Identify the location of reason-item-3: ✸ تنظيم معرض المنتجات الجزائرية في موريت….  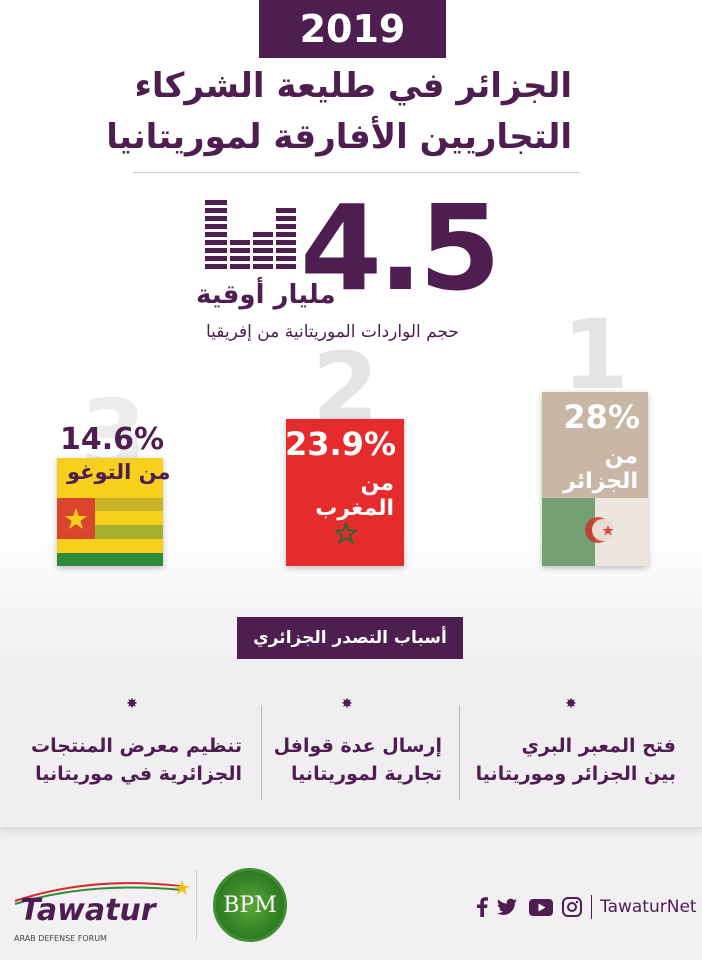
(132, 739).